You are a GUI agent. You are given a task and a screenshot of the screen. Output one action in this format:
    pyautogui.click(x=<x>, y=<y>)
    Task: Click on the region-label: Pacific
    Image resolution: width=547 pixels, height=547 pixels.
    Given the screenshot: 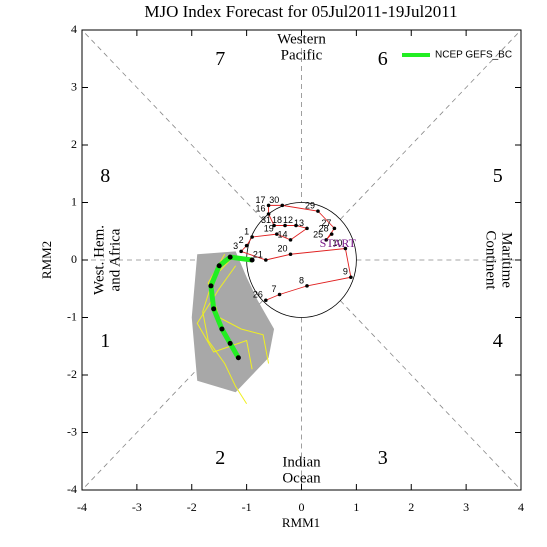 What is the action you would take?
    pyautogui.click(x=302, y=55)
    